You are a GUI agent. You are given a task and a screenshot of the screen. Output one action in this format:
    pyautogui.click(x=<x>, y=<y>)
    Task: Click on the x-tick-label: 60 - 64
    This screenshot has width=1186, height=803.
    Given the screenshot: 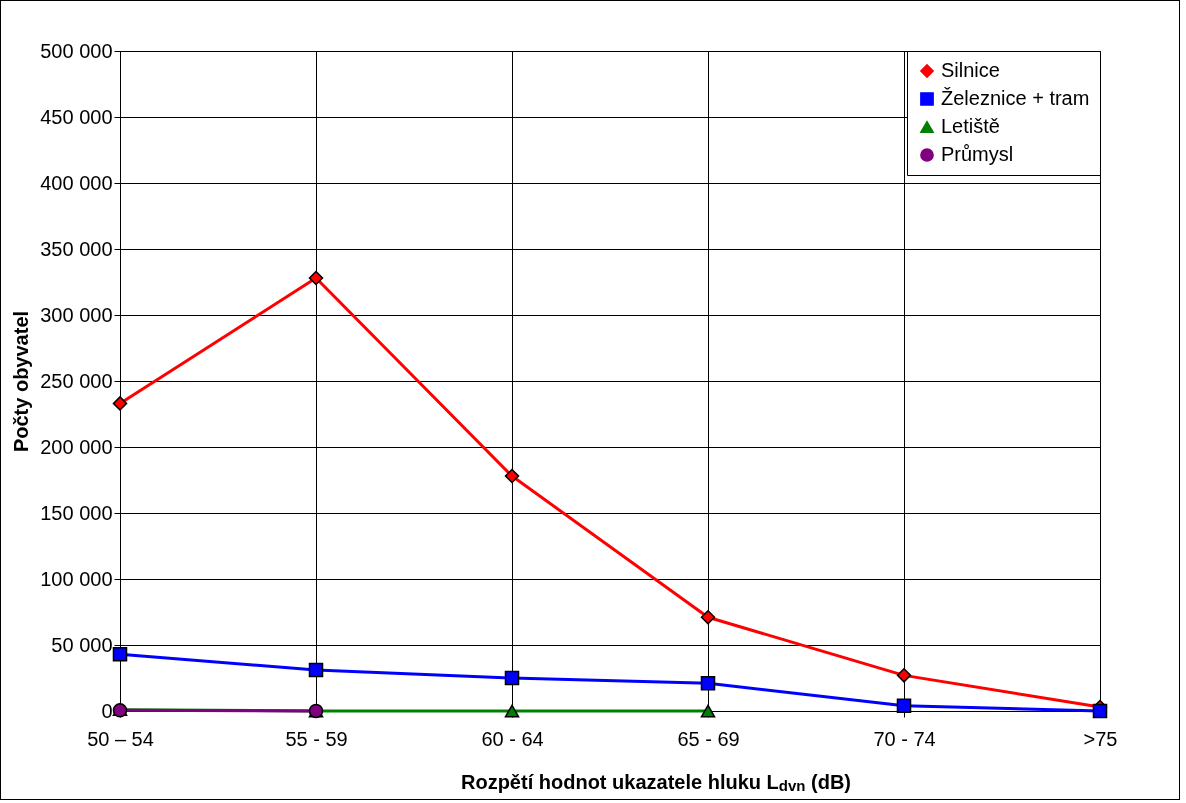 What is the action you would take?
    pyautogui.click(x=512, y=738)
    